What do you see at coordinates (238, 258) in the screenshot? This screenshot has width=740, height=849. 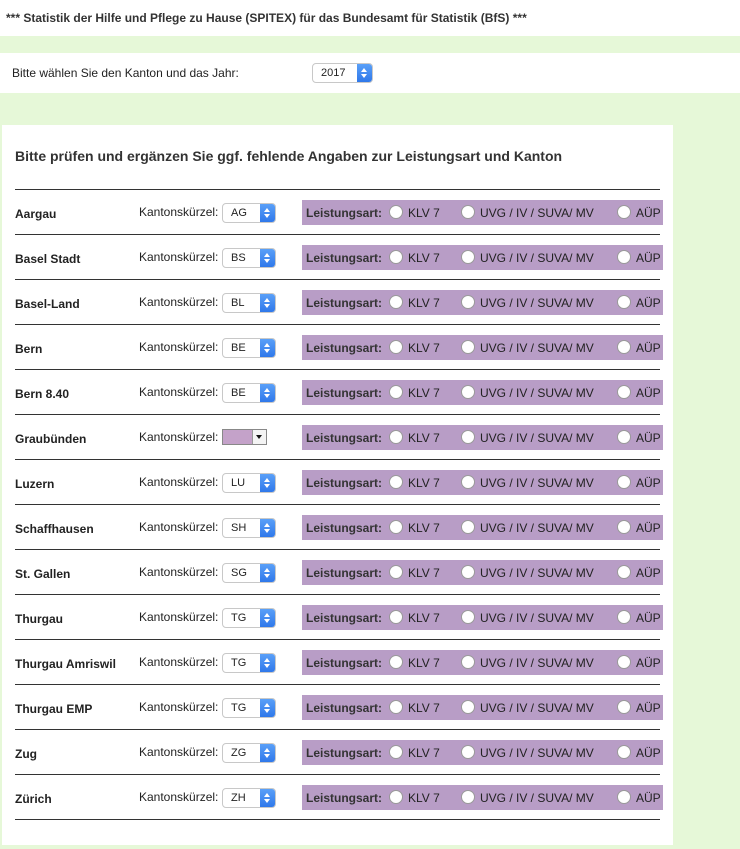 I see `kanton-code-value: BS` at bounding box center [238, 258].